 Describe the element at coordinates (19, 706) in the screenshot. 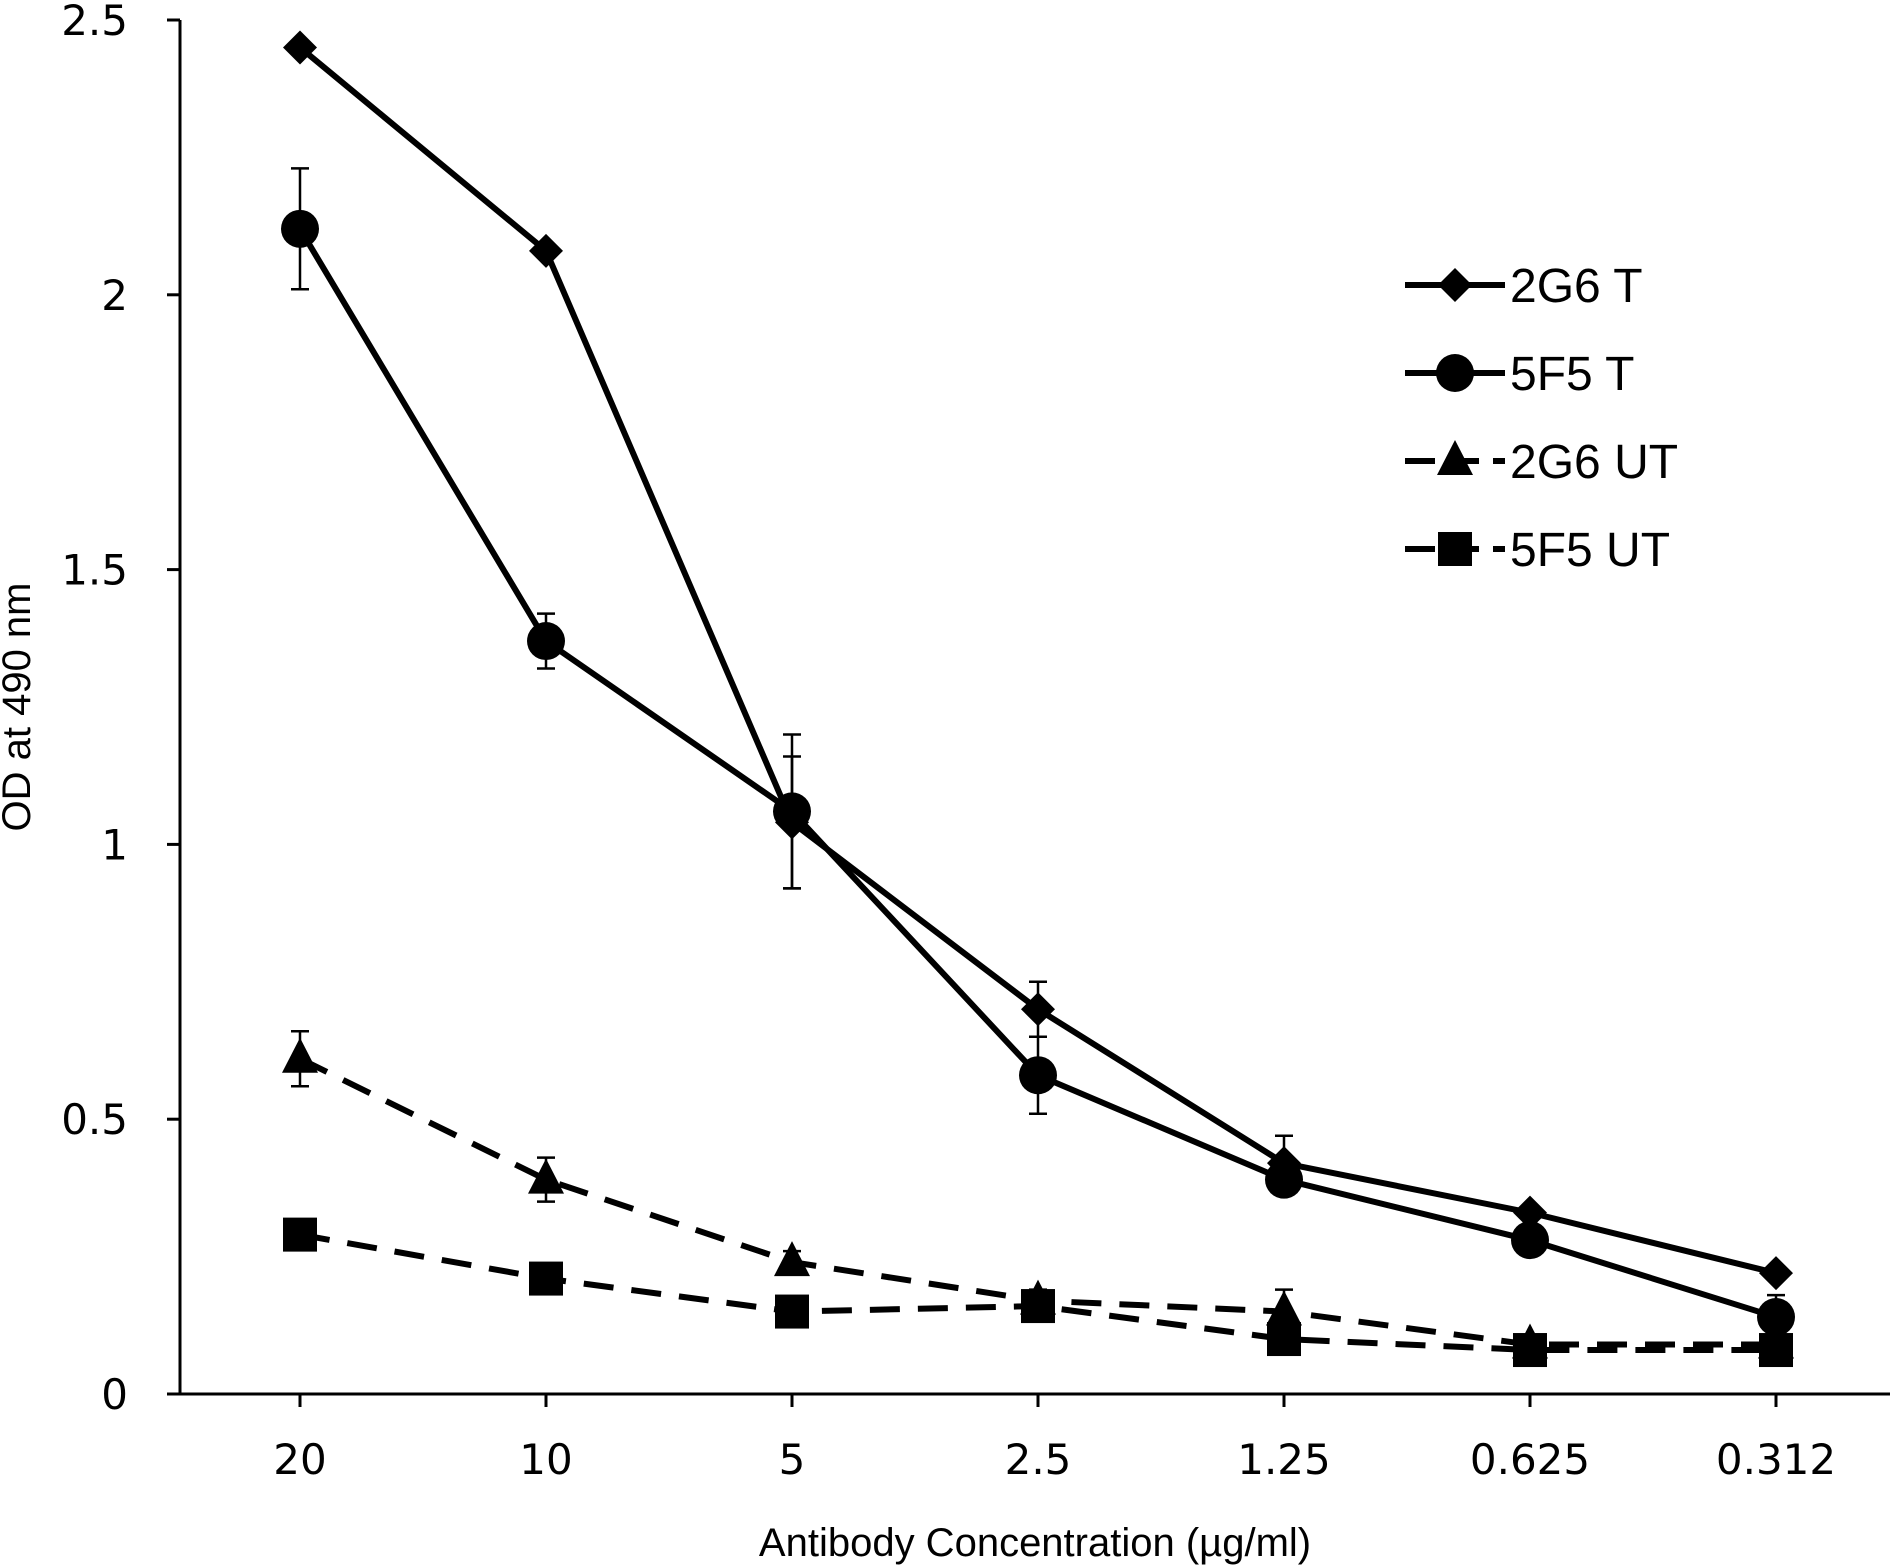

I see `y-axis-title: OD at 490 nm` at that location.